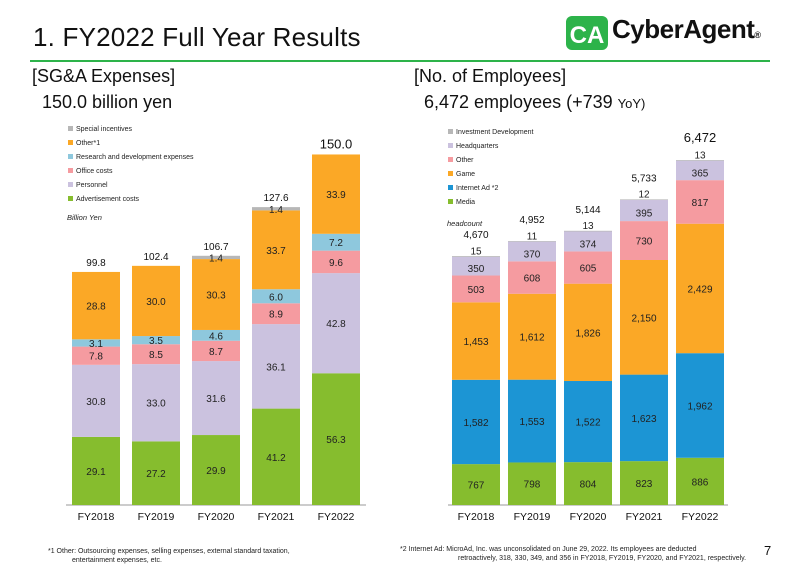 This screenshot has width=800, height=565. Describe the element at coordinates (336, 263) in the screenshot. I see `data-label-office-costs-fy2022: 9.6` at that location.